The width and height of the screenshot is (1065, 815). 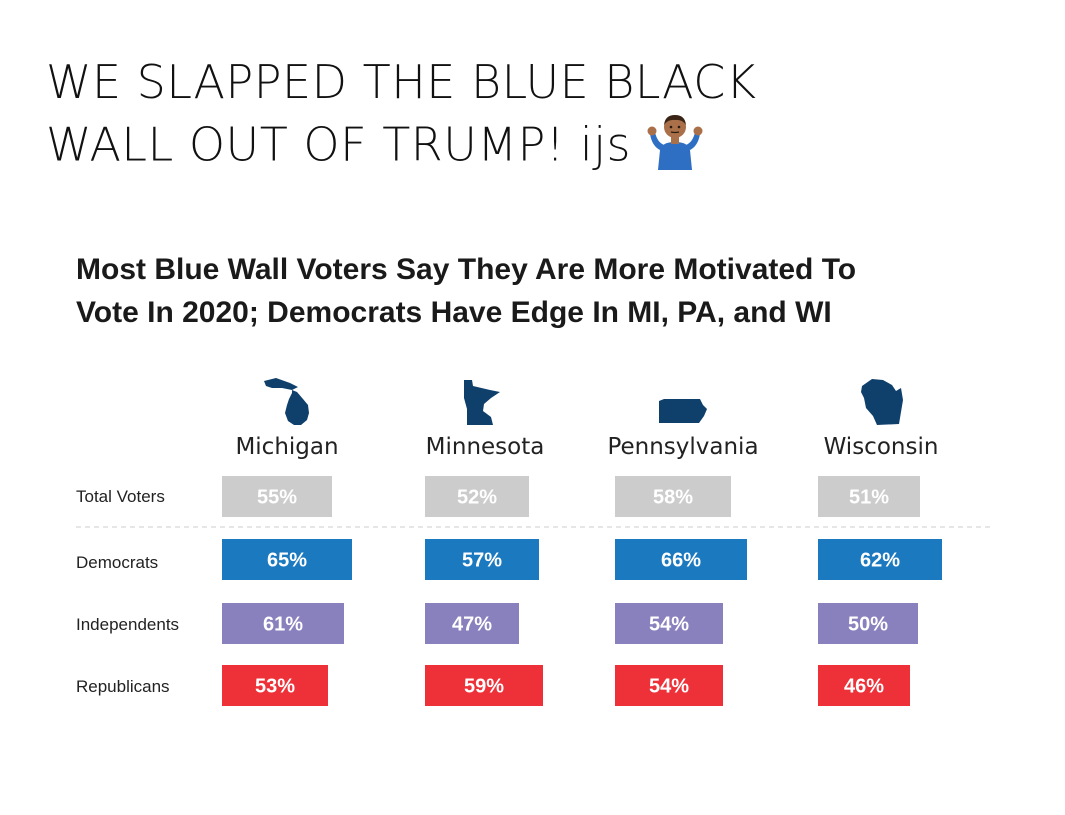 What do you see at coordinates (675, 148) in the screenshot?
I see `person-shrugging-icon` at bounding box center [675, 148].